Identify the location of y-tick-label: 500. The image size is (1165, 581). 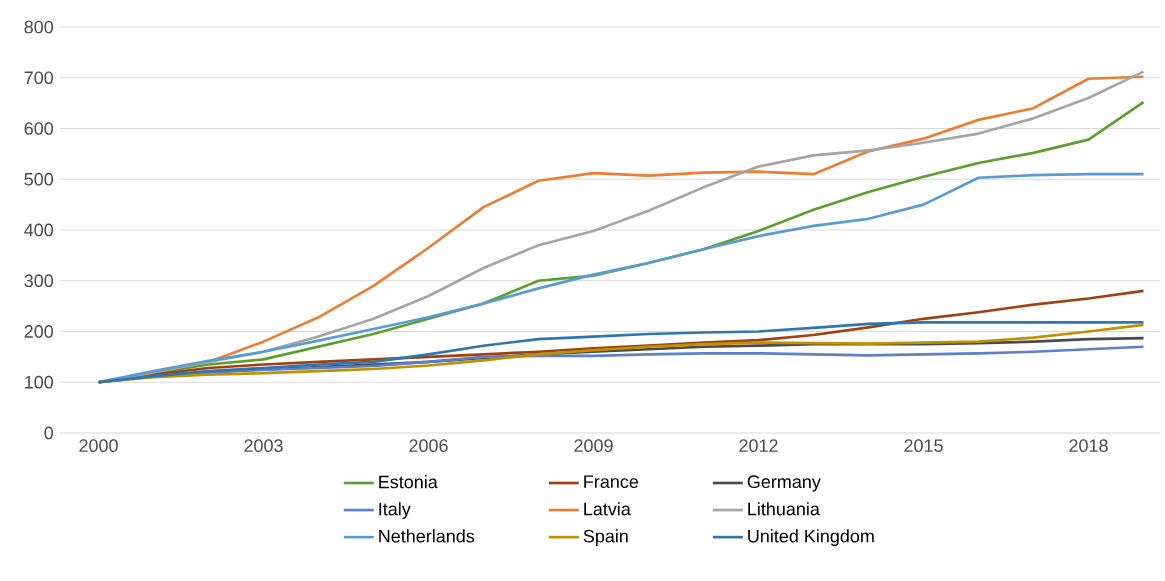
(39, 179).